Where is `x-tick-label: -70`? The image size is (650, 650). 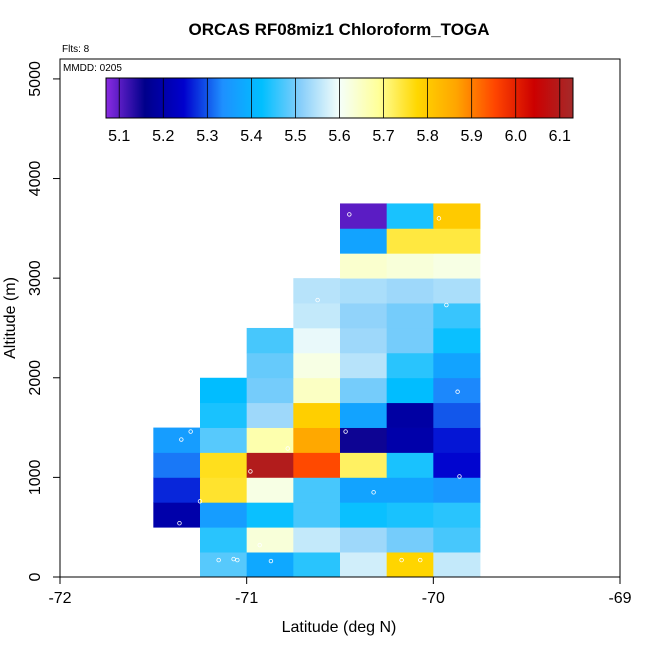 x-tick-label: -70 is located at coordinates (433, 598).